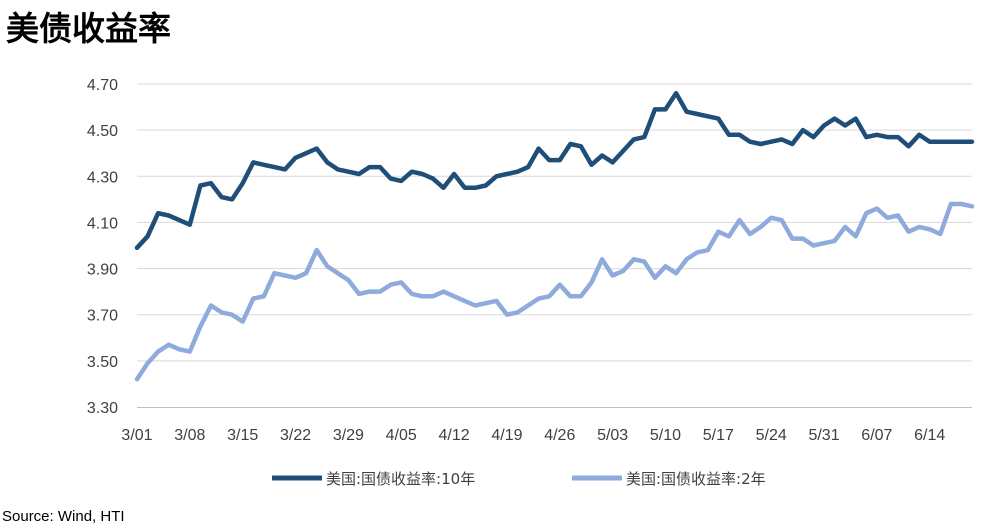  Describe the element at coordinates (348, 435) in the screenshot. I see `x-tick-label: 3/29` at that location.